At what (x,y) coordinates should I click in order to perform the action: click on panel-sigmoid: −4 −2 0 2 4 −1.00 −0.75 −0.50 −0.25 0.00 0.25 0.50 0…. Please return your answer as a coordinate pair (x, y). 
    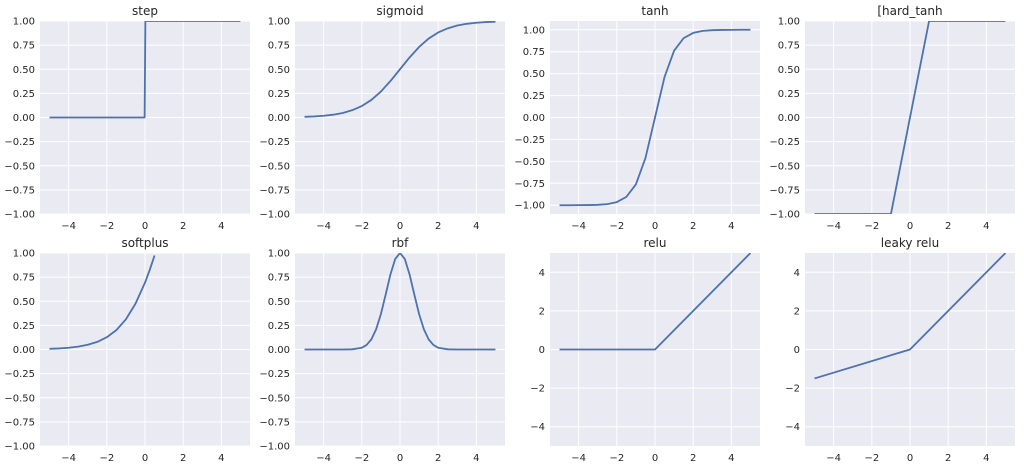
    Looking at the image, I should click on (382, 118).